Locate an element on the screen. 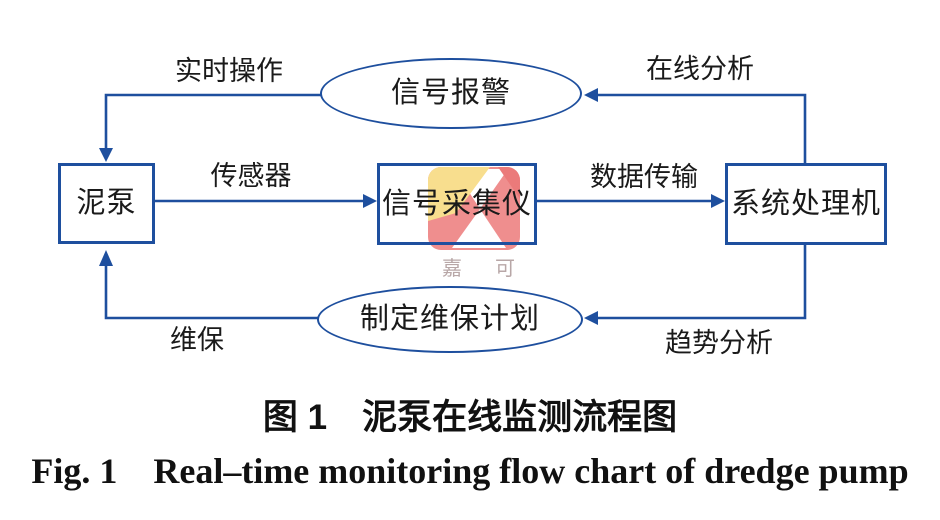 This screenshot has width=940, height=520. arrowhead-left-into-alarm is located at coordinates (591, 95).